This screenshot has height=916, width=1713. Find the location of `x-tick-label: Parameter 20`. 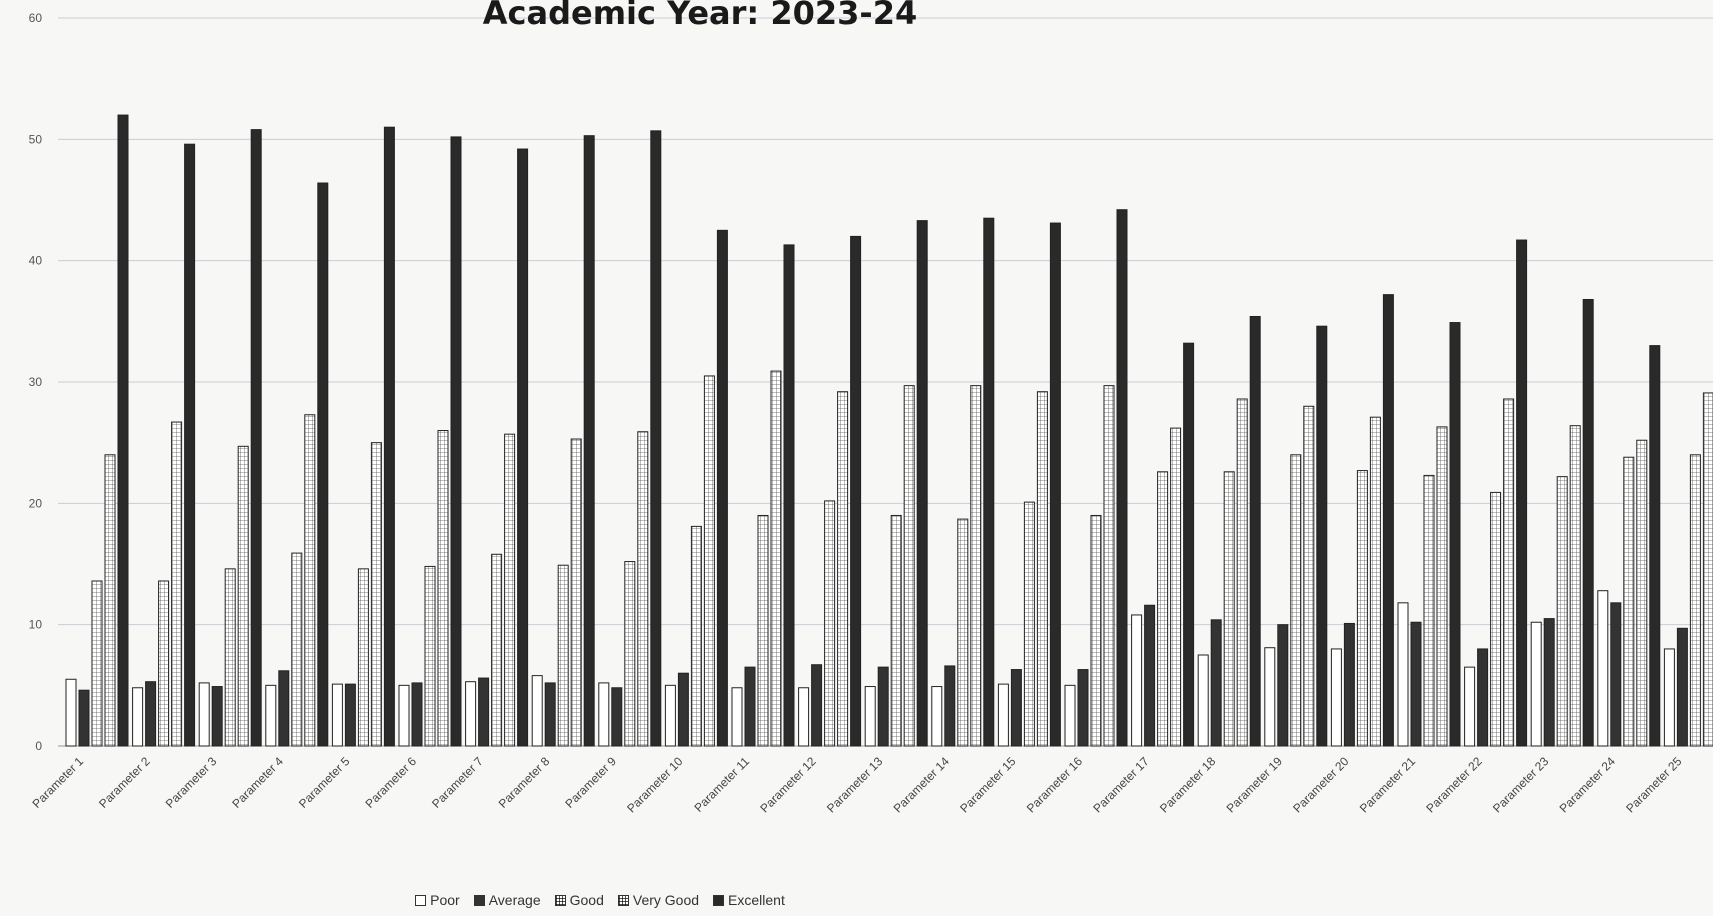

x-tick-label: Parameter 20 is located at coordinates (1321, 785).